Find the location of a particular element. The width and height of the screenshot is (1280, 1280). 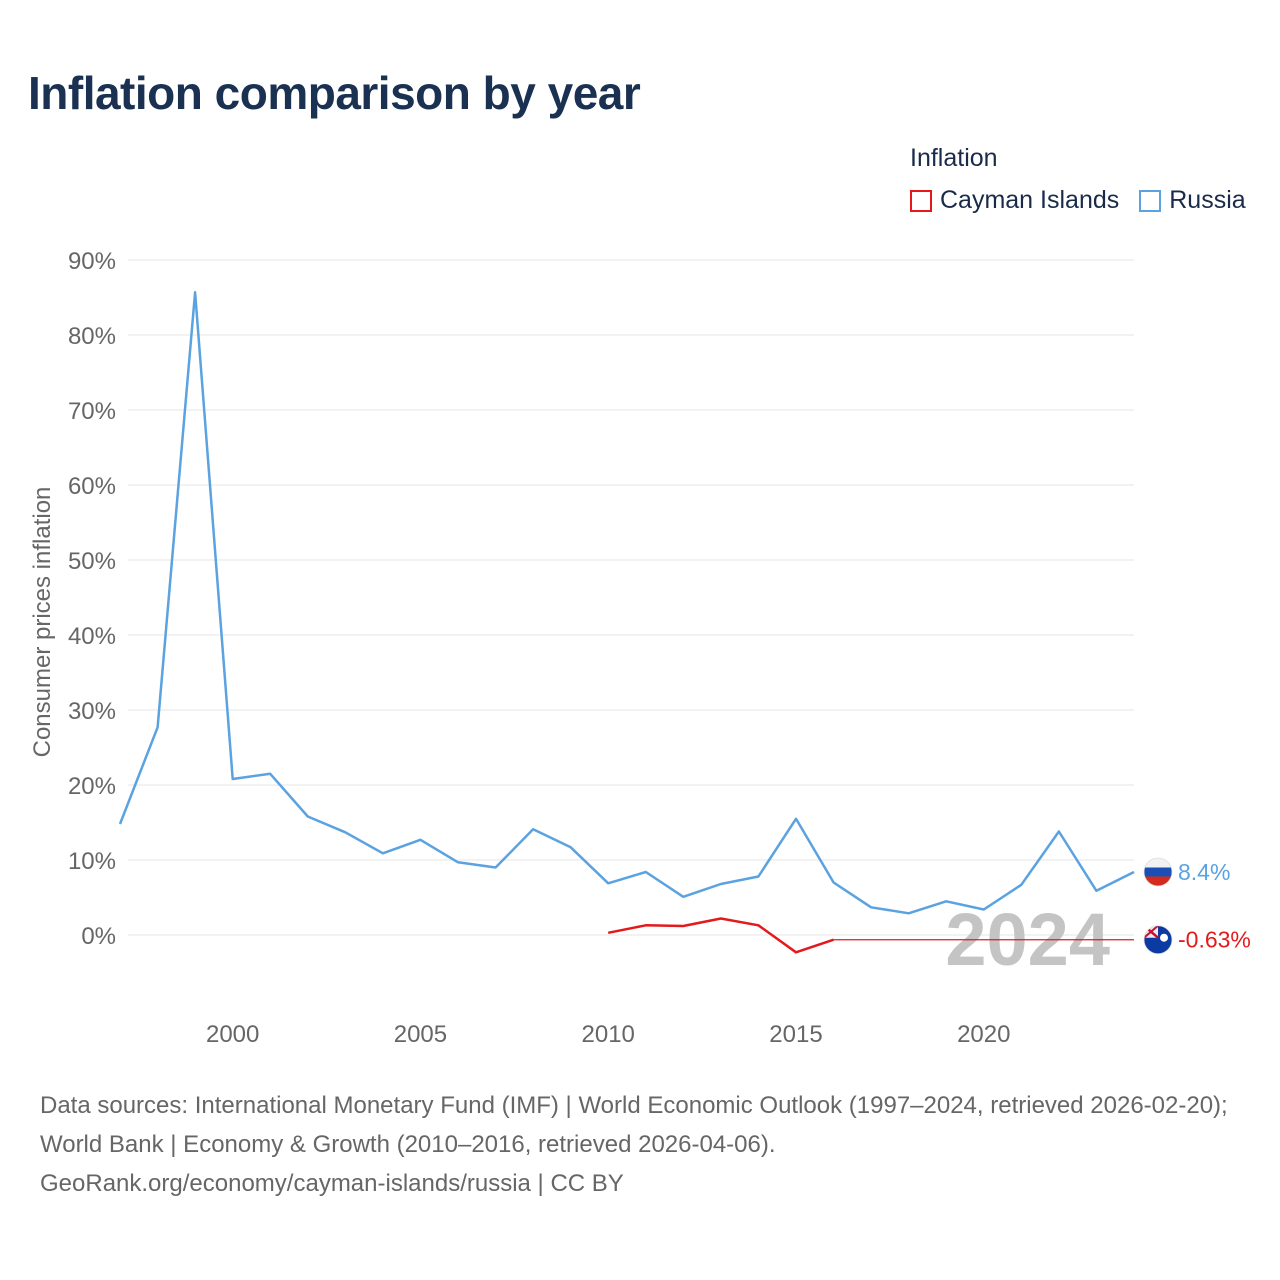

legend: Inflation Cayman Islands Russia is located at coordinates (1078, 179).